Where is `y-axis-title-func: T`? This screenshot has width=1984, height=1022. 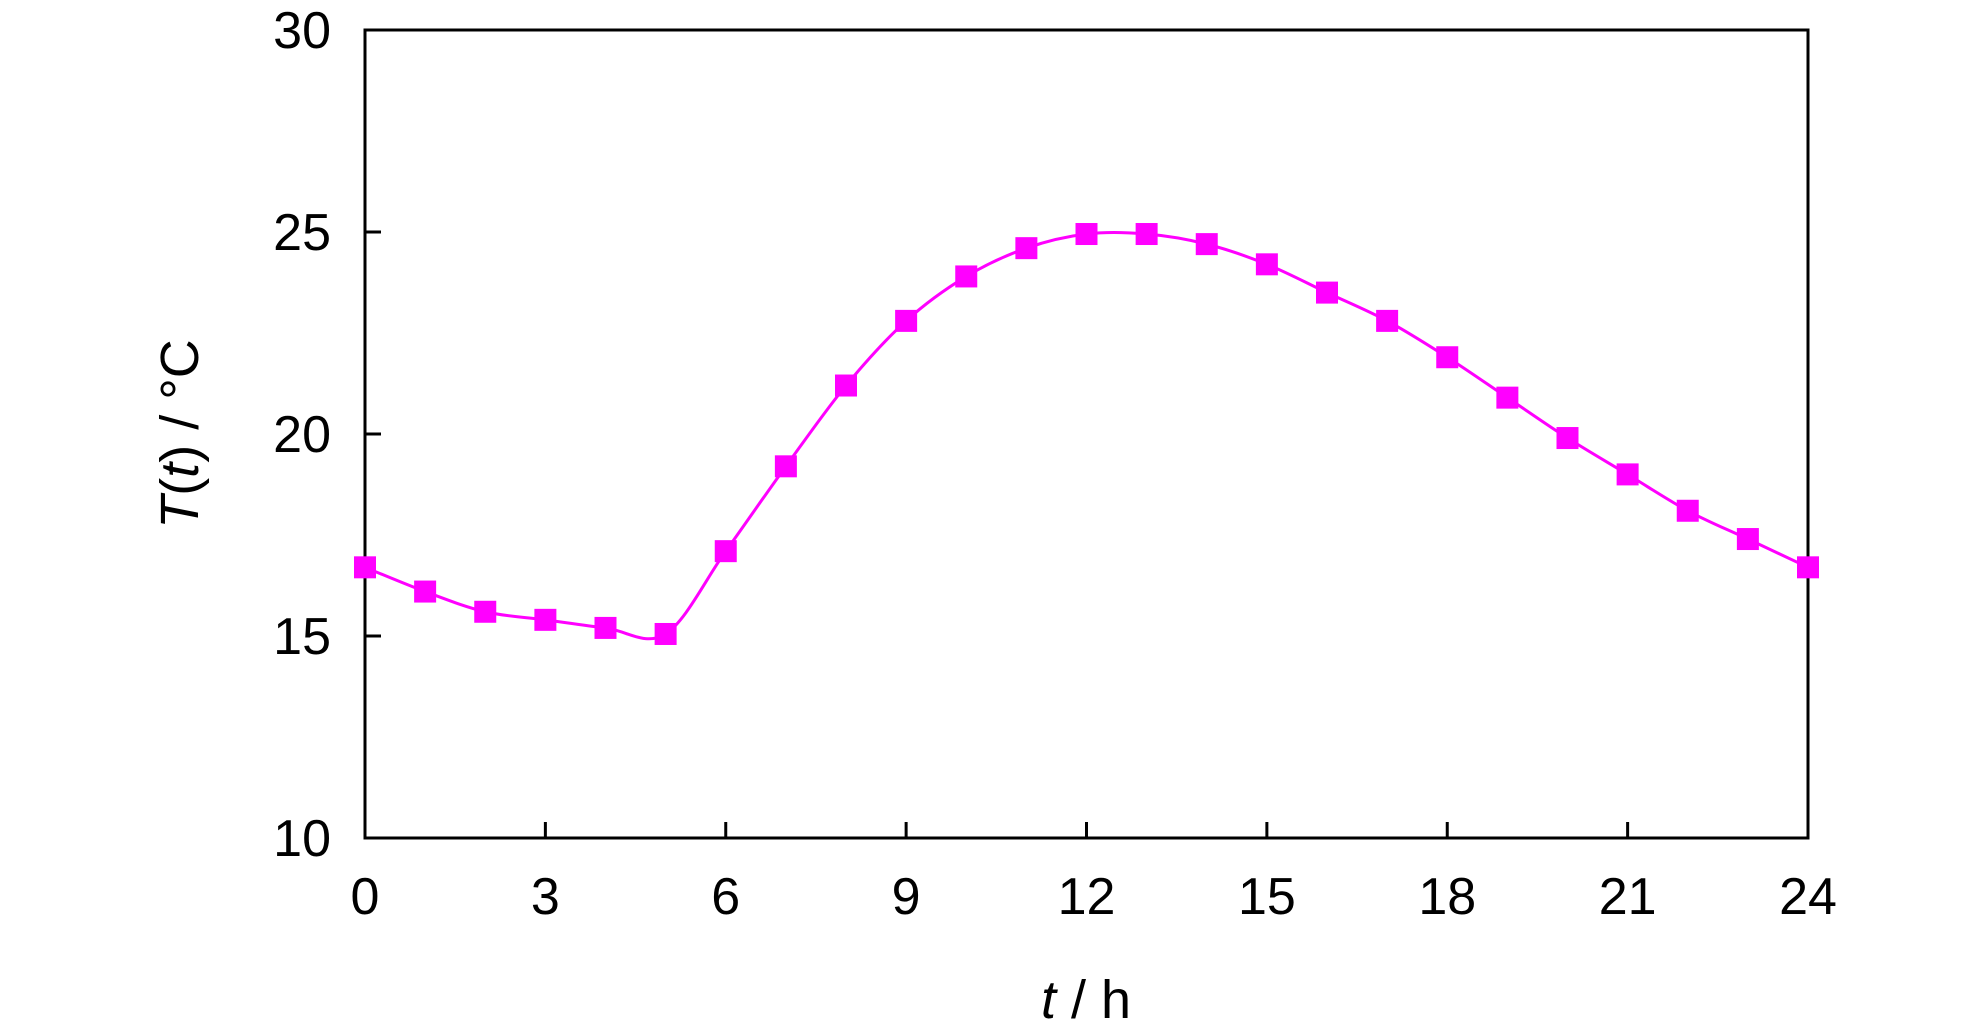
y-axis-title-func: T is located at coordinates (180, 510).